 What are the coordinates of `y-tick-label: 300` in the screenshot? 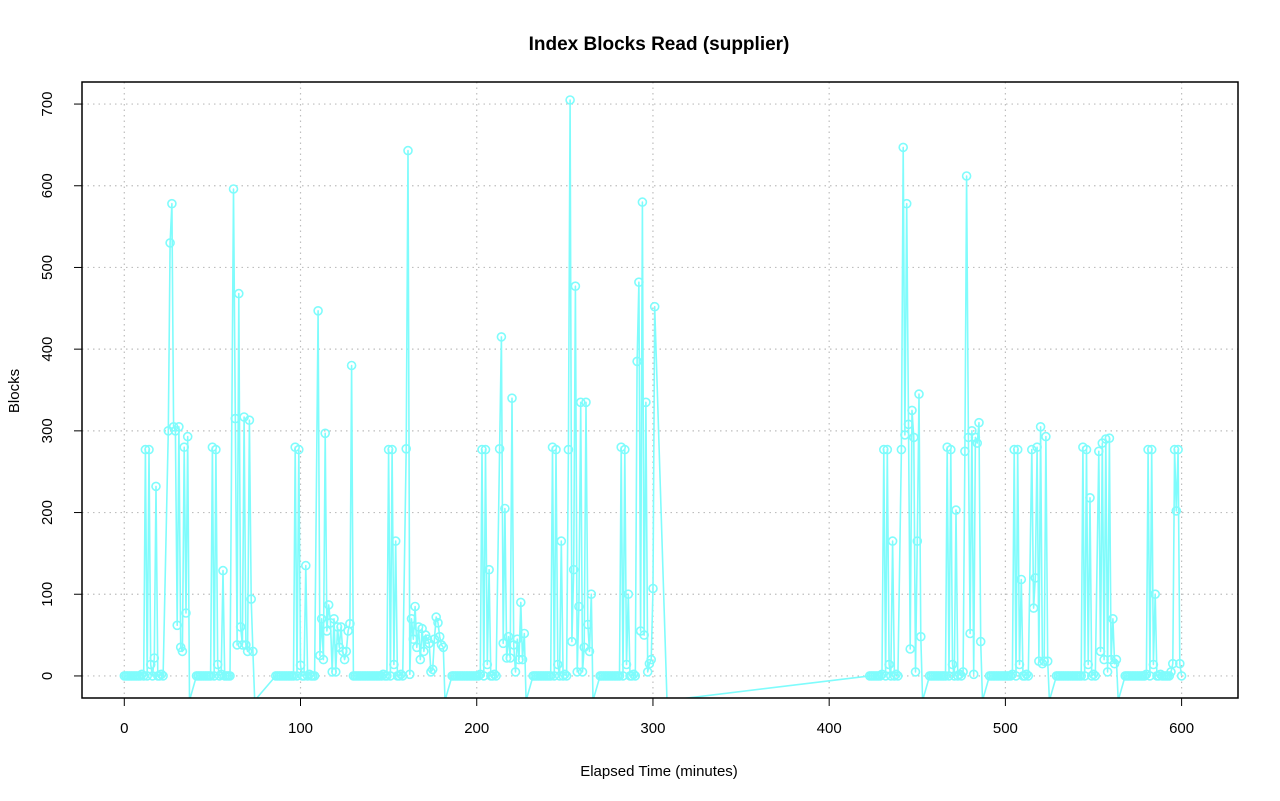 It's located at (47, 430).